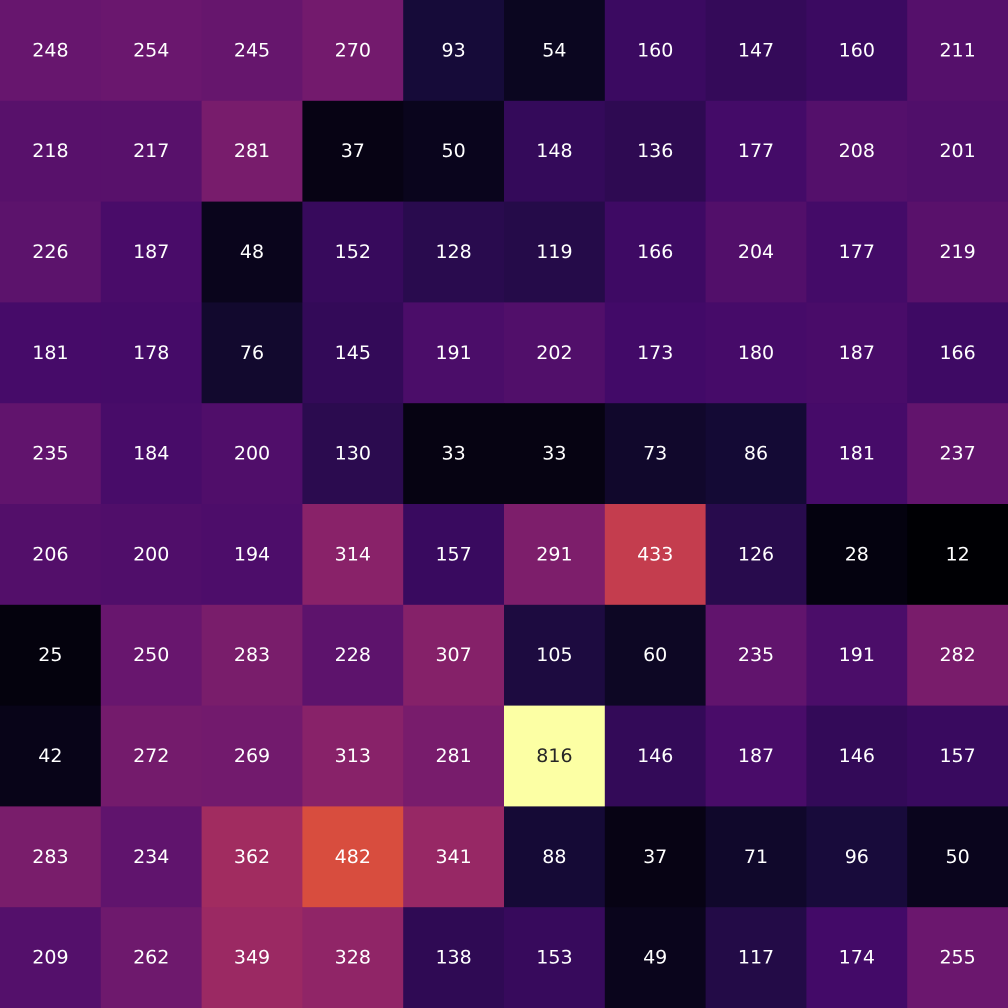 This screenshot has height=1008, width=1008. I want to click on heatmap-cell-label: 269, so click(252, 756).